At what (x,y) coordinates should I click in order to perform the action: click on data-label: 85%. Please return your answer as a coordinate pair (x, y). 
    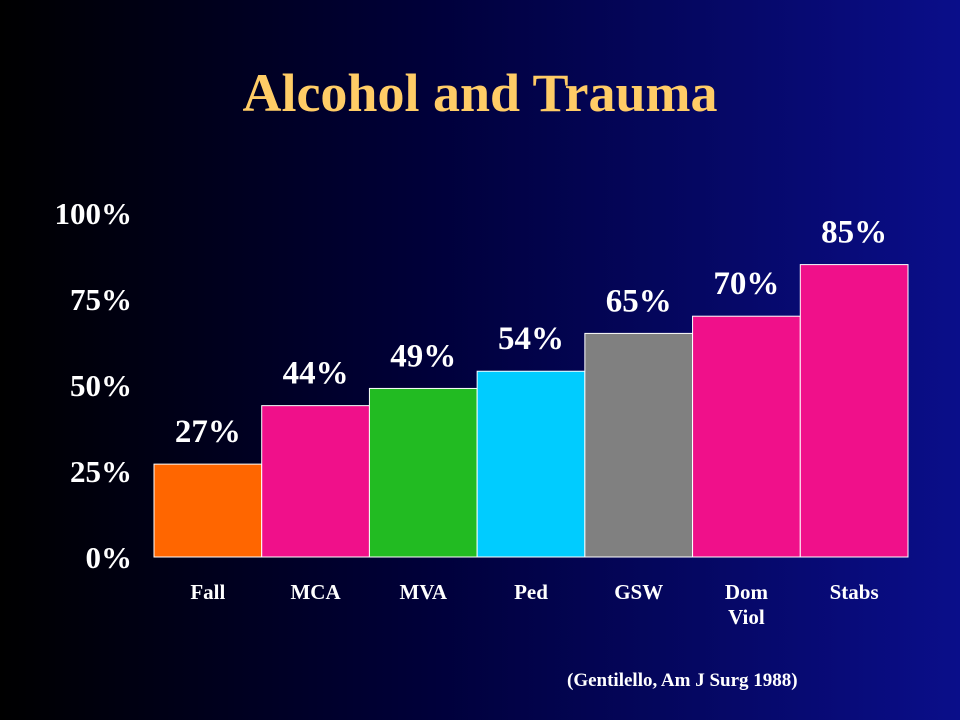
    Looking at the image, I should click on (854, 233).